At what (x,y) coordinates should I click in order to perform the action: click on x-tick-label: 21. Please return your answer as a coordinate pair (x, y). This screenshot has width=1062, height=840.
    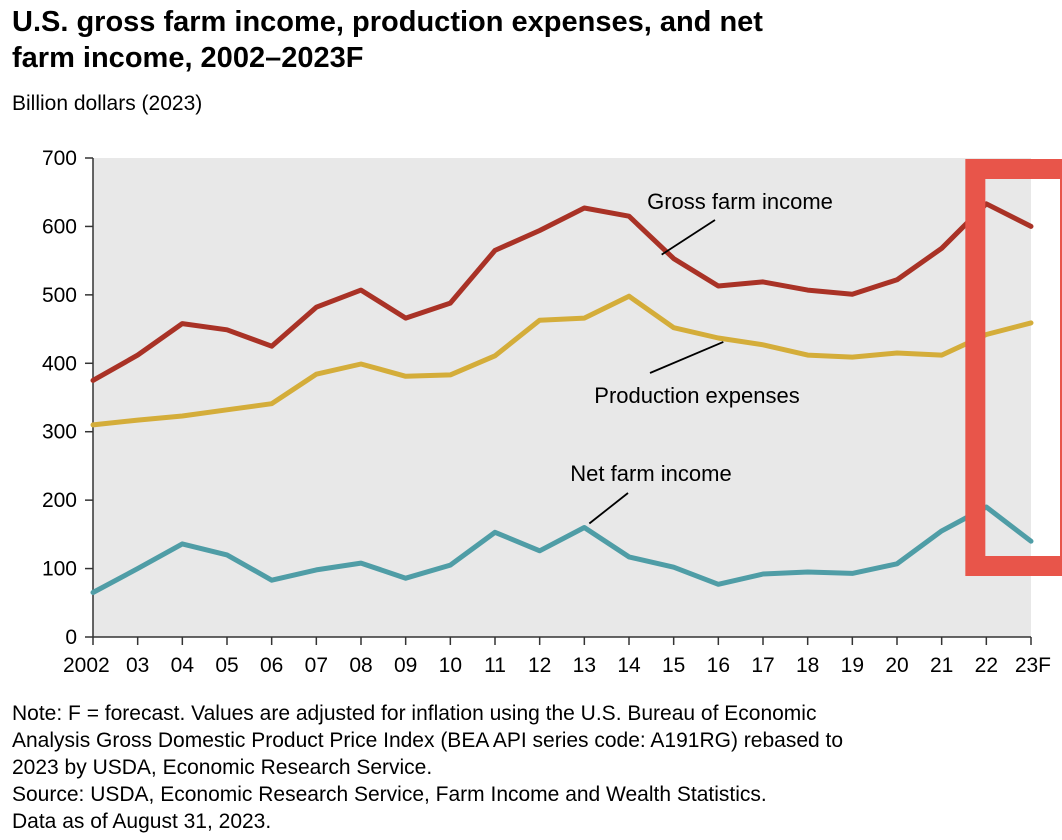
    Looking at the image, I should click on (941, 665).